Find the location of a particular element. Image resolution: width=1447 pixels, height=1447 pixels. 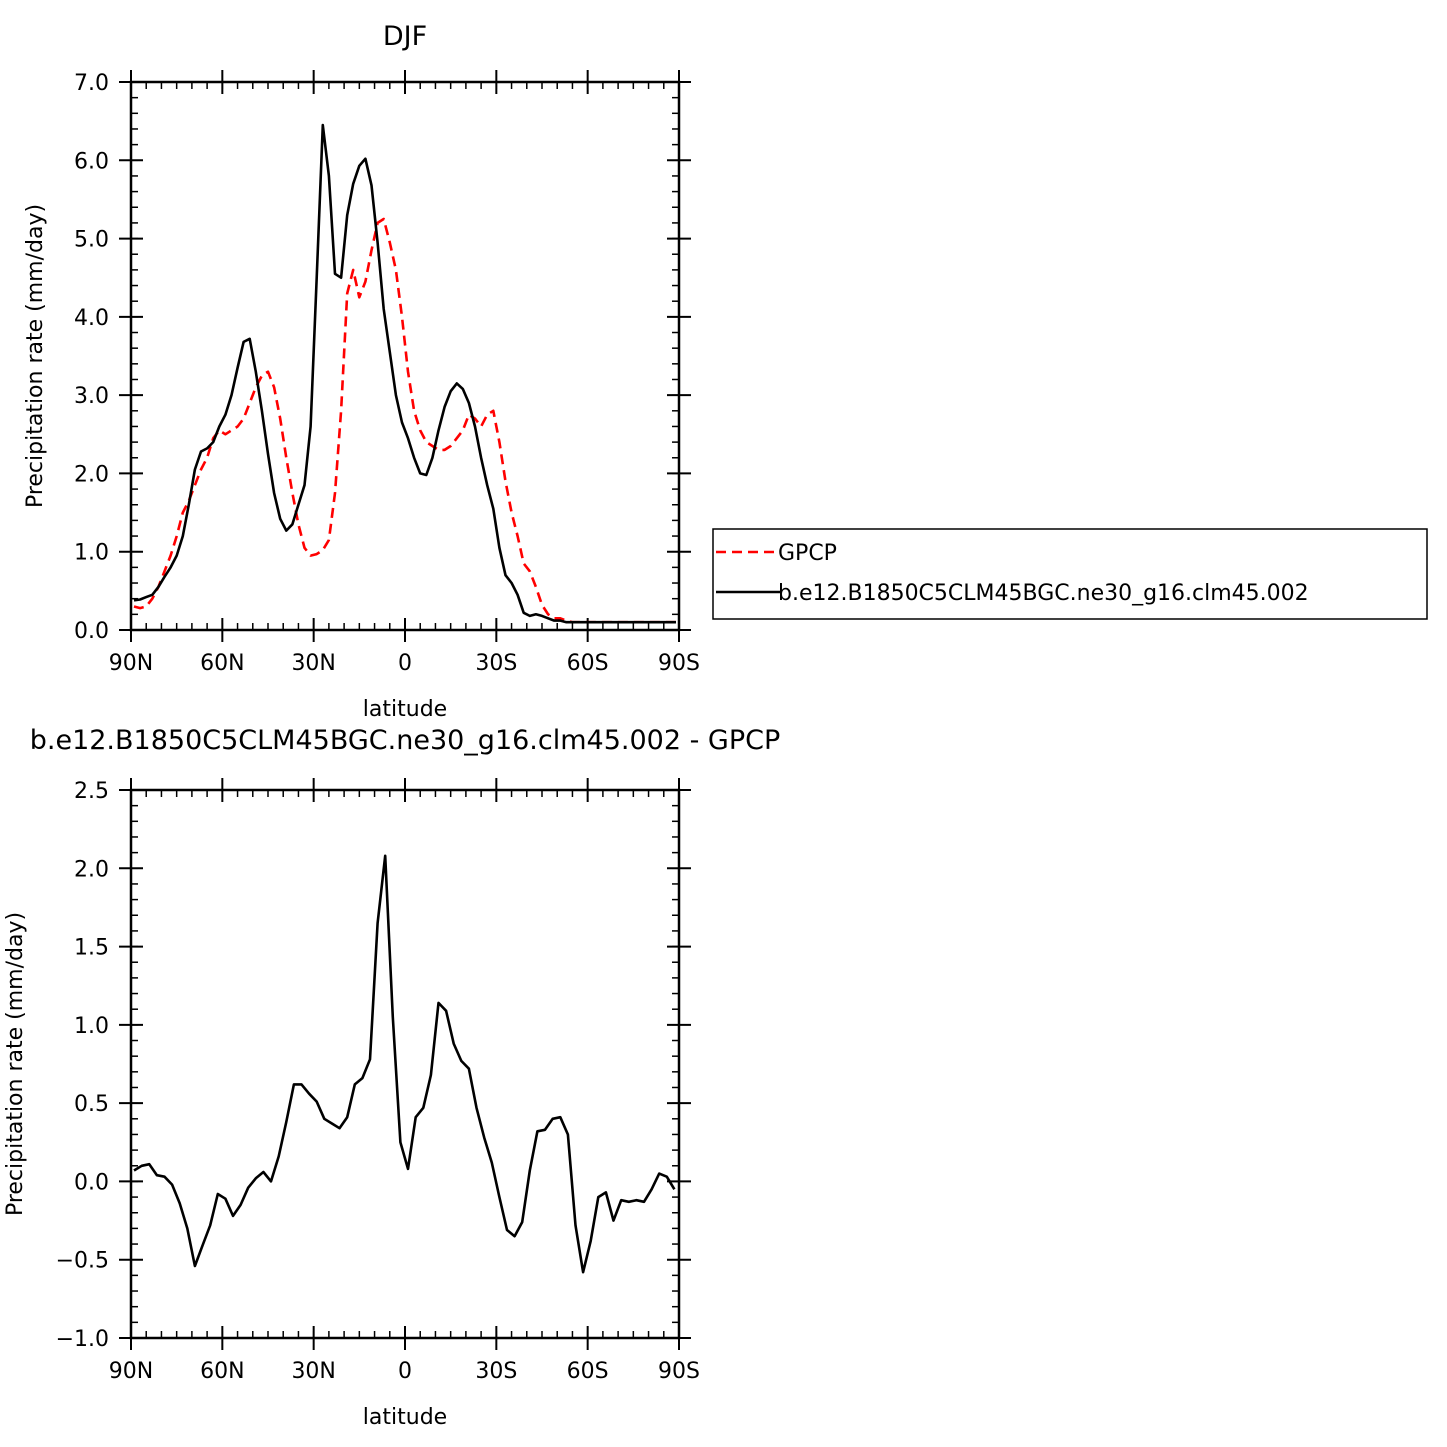

chart2-x-tick-label: 90S is located at coordinates (679, 1371).